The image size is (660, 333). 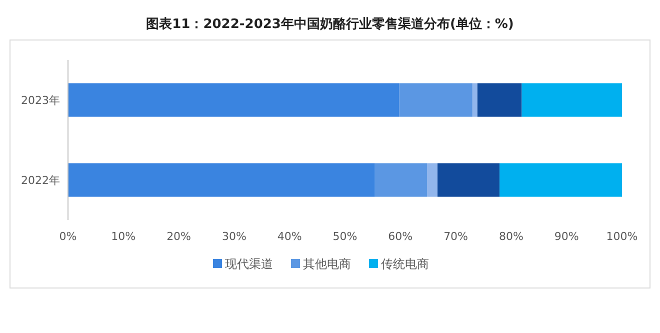 What do you see at coordinates (622, 236) in the screenshot?
I see `x-tick-label: 100%` at bounding box center [622, 236].